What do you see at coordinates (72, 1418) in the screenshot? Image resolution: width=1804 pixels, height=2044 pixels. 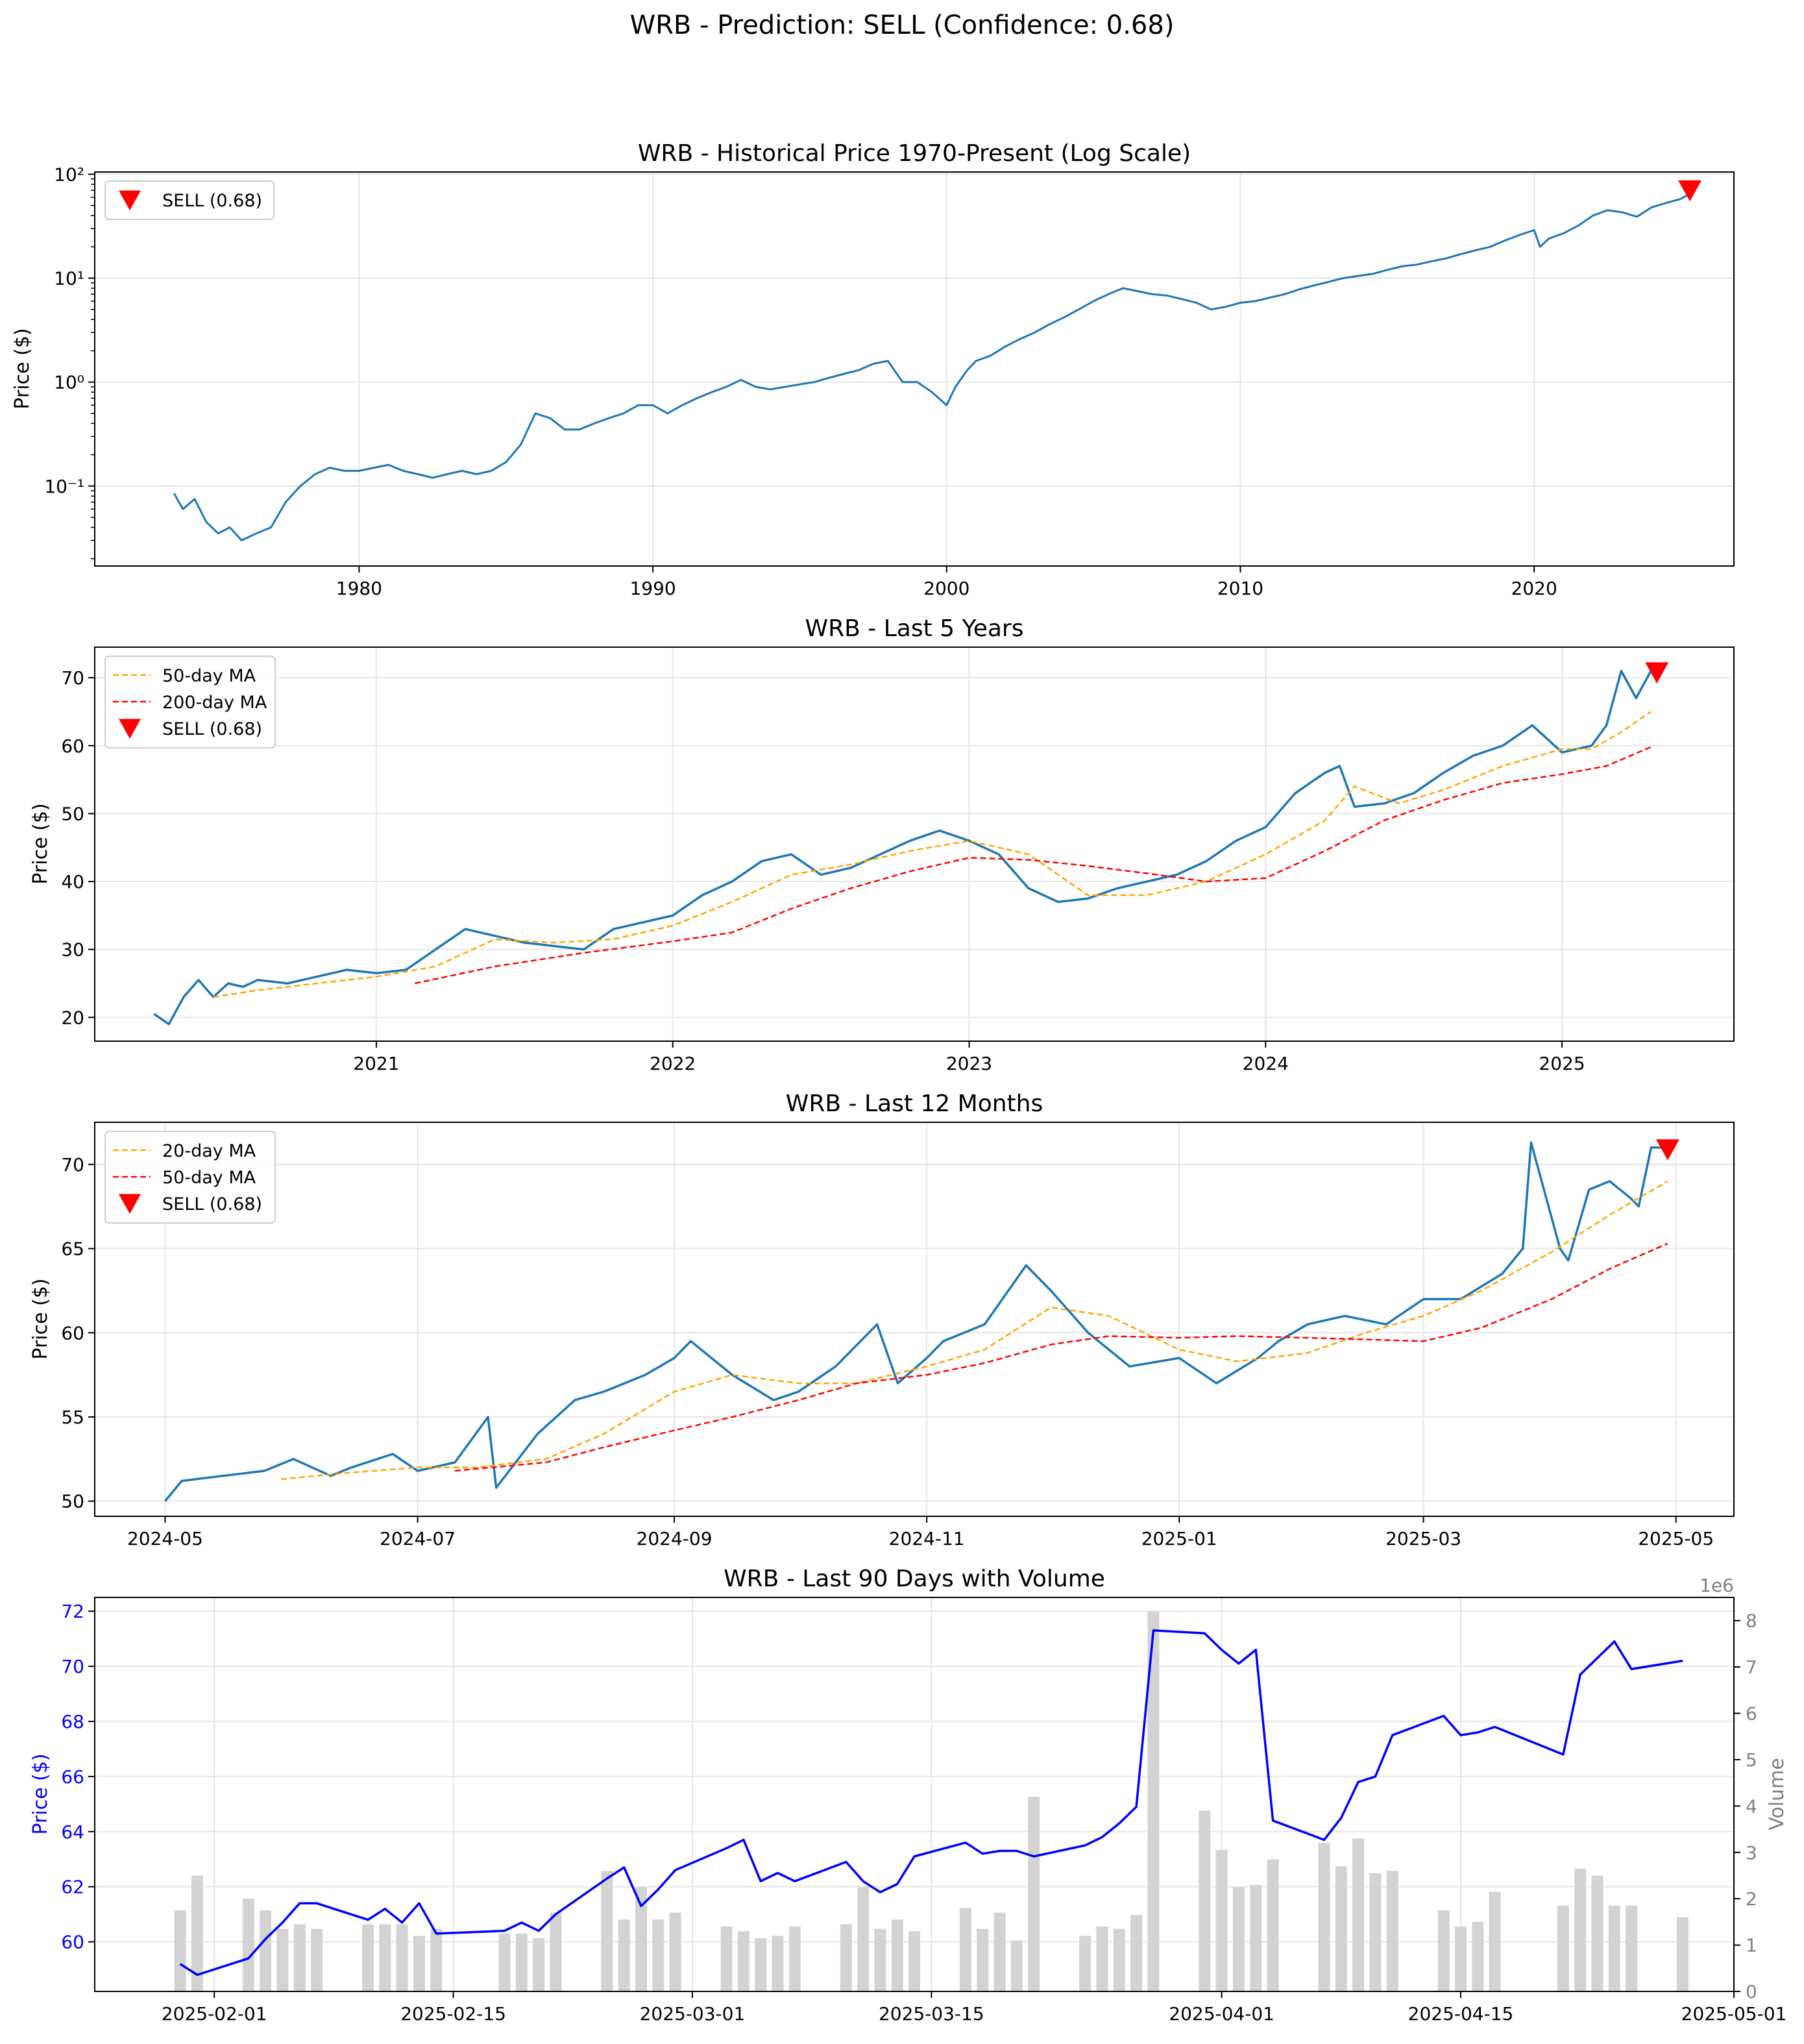 I see `y-tick-label: 55` at bounding box center [72, 1418].